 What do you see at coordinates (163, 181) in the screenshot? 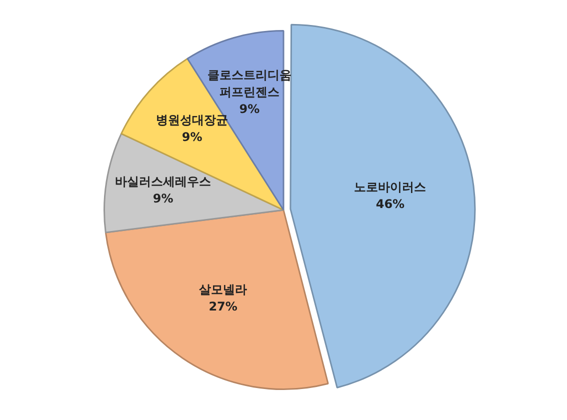
I see `slice-label: 바실러스세레우스` at bounding box center [163, 181].